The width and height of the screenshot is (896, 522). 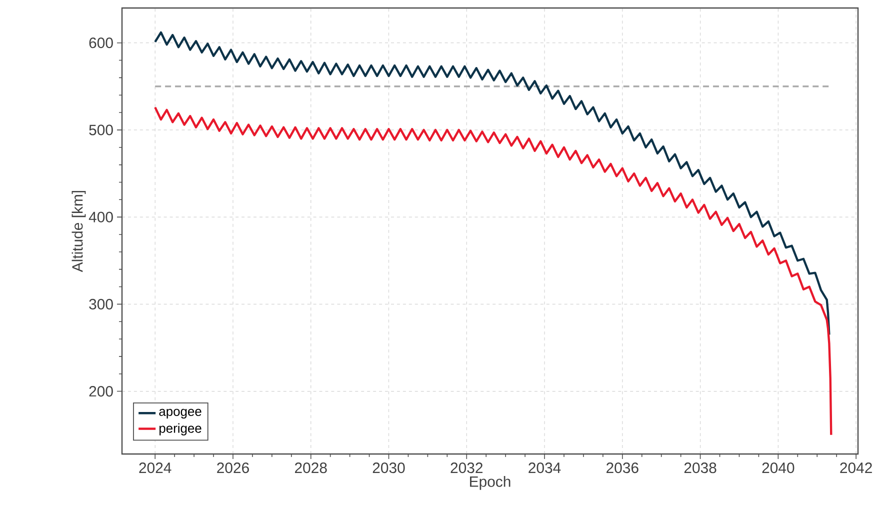 I want to click on y-tick-label: 300, so click(x=101, y=304).